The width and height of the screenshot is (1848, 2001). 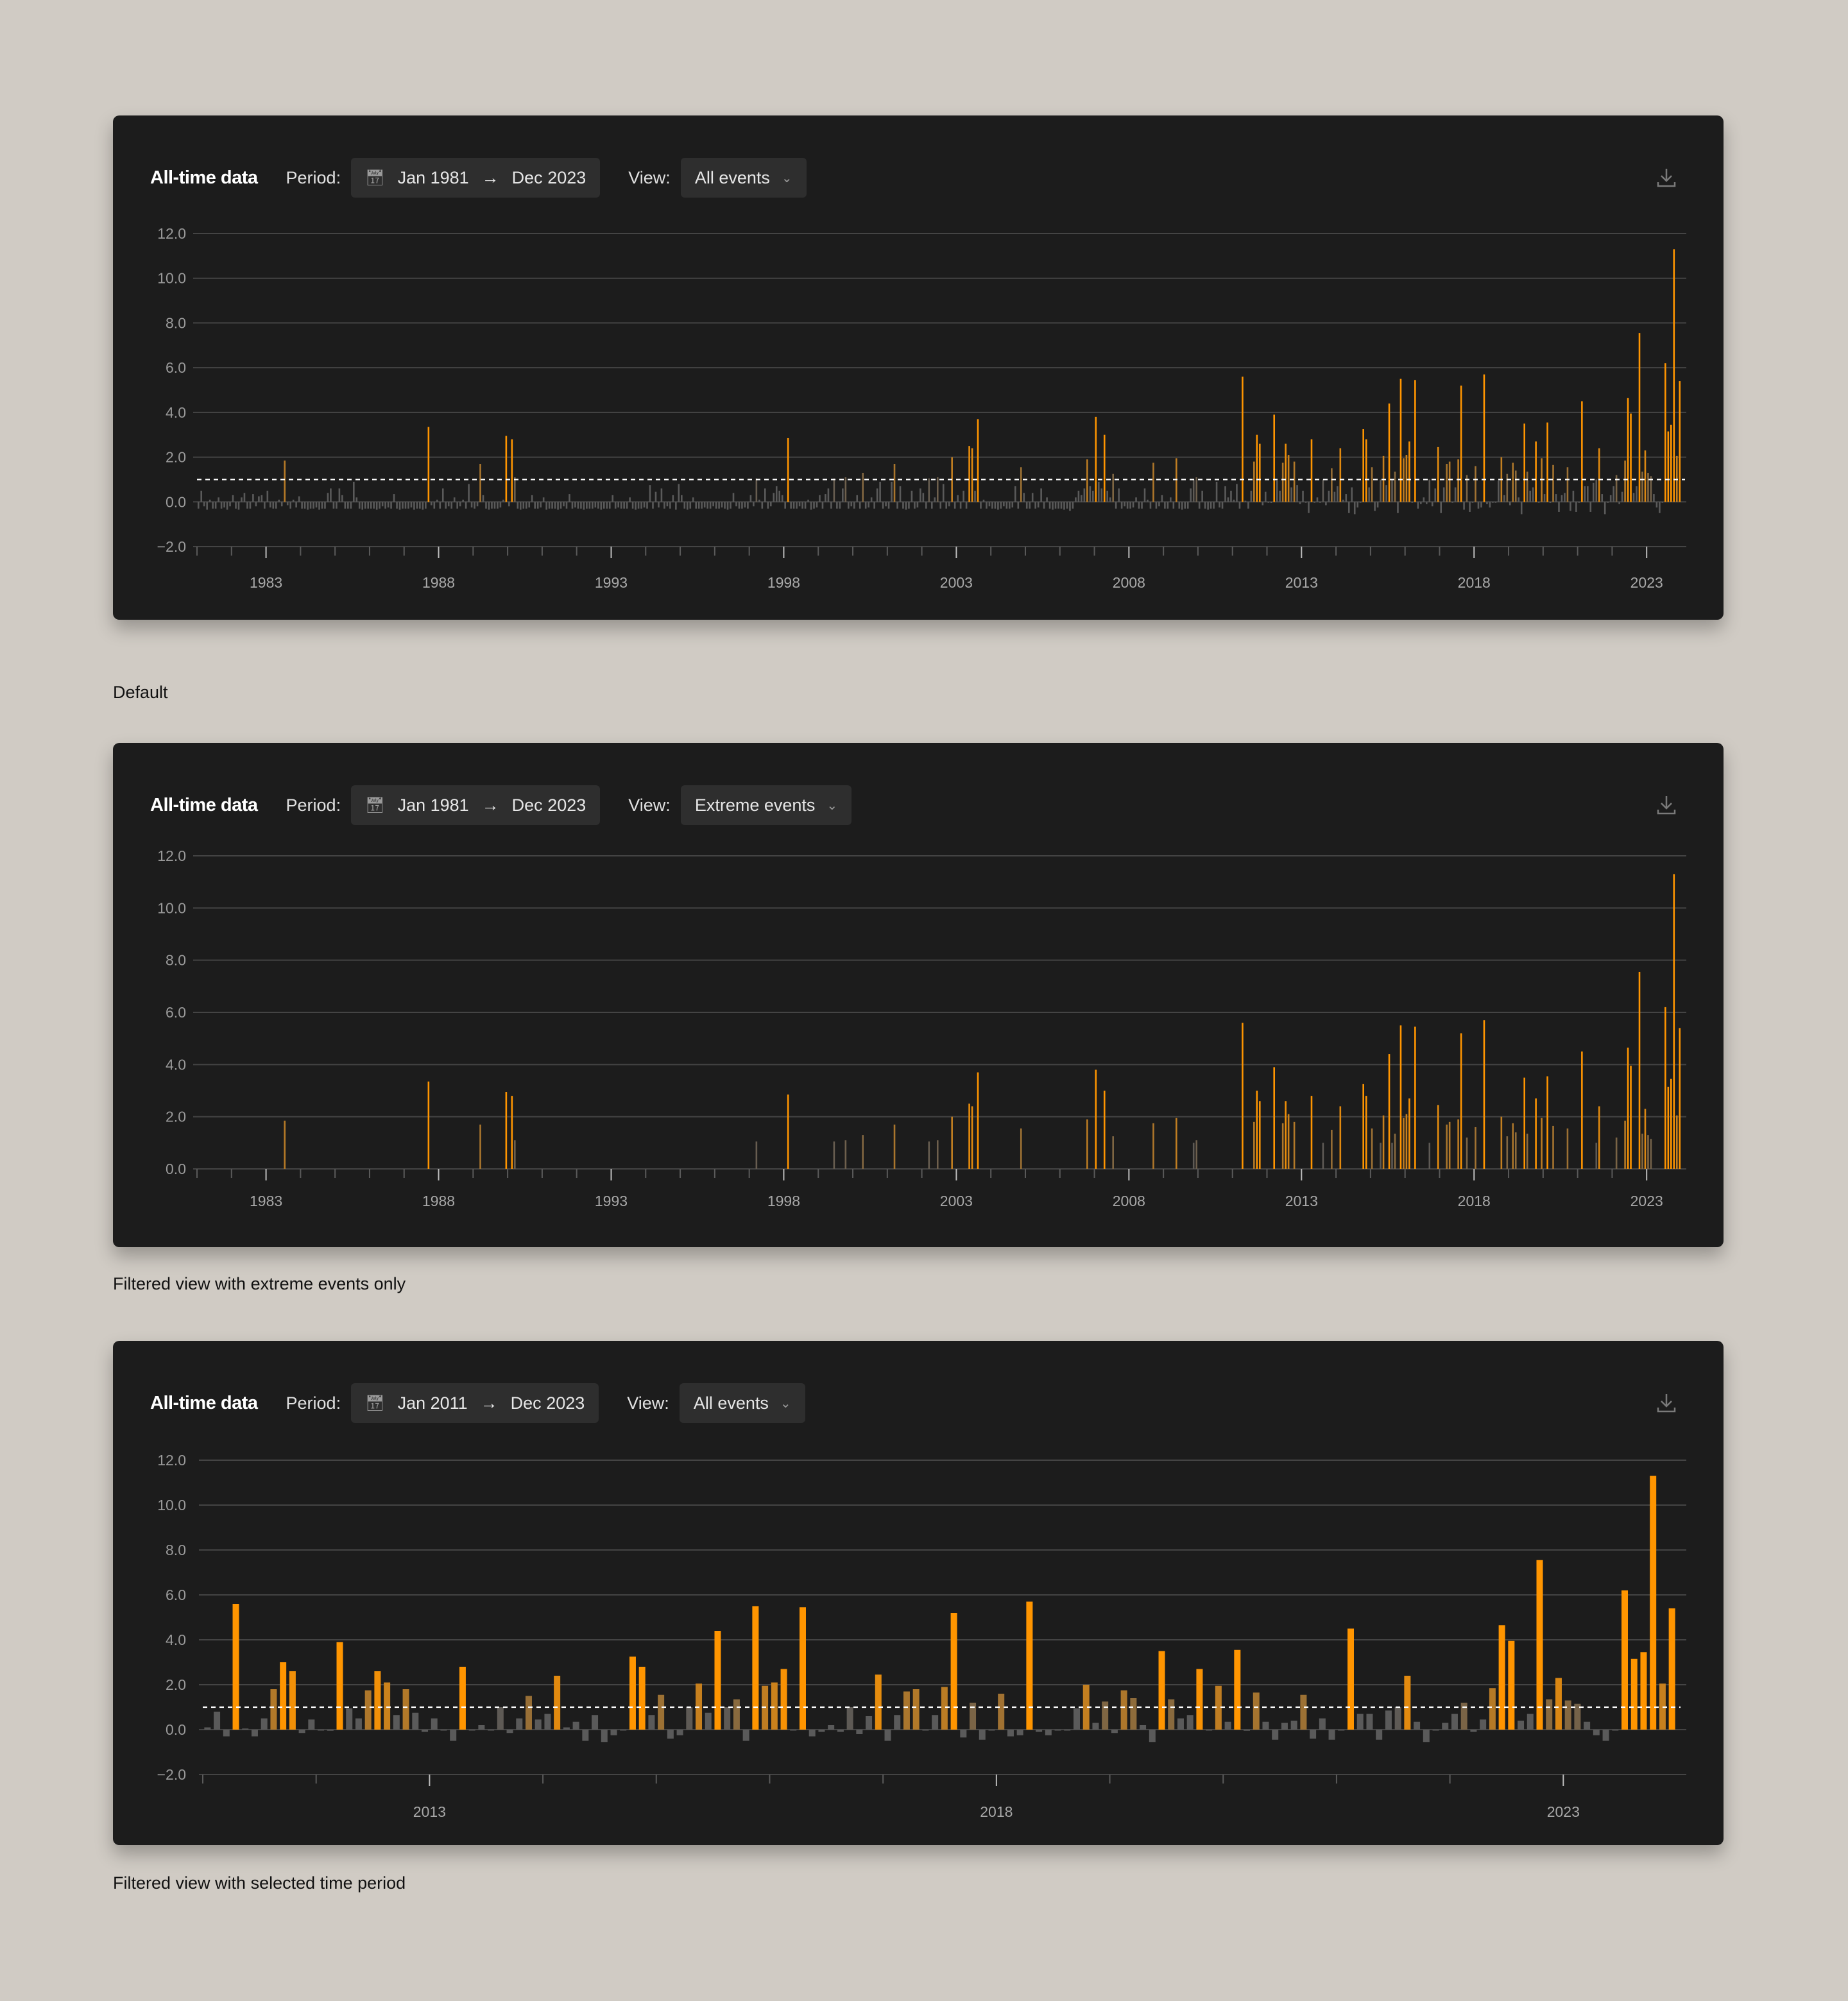 What do you see at coordinates (1302, 1201) in the screenshot?
I see `x-tick-label: 2013` at bounding box center [1302, 1201].